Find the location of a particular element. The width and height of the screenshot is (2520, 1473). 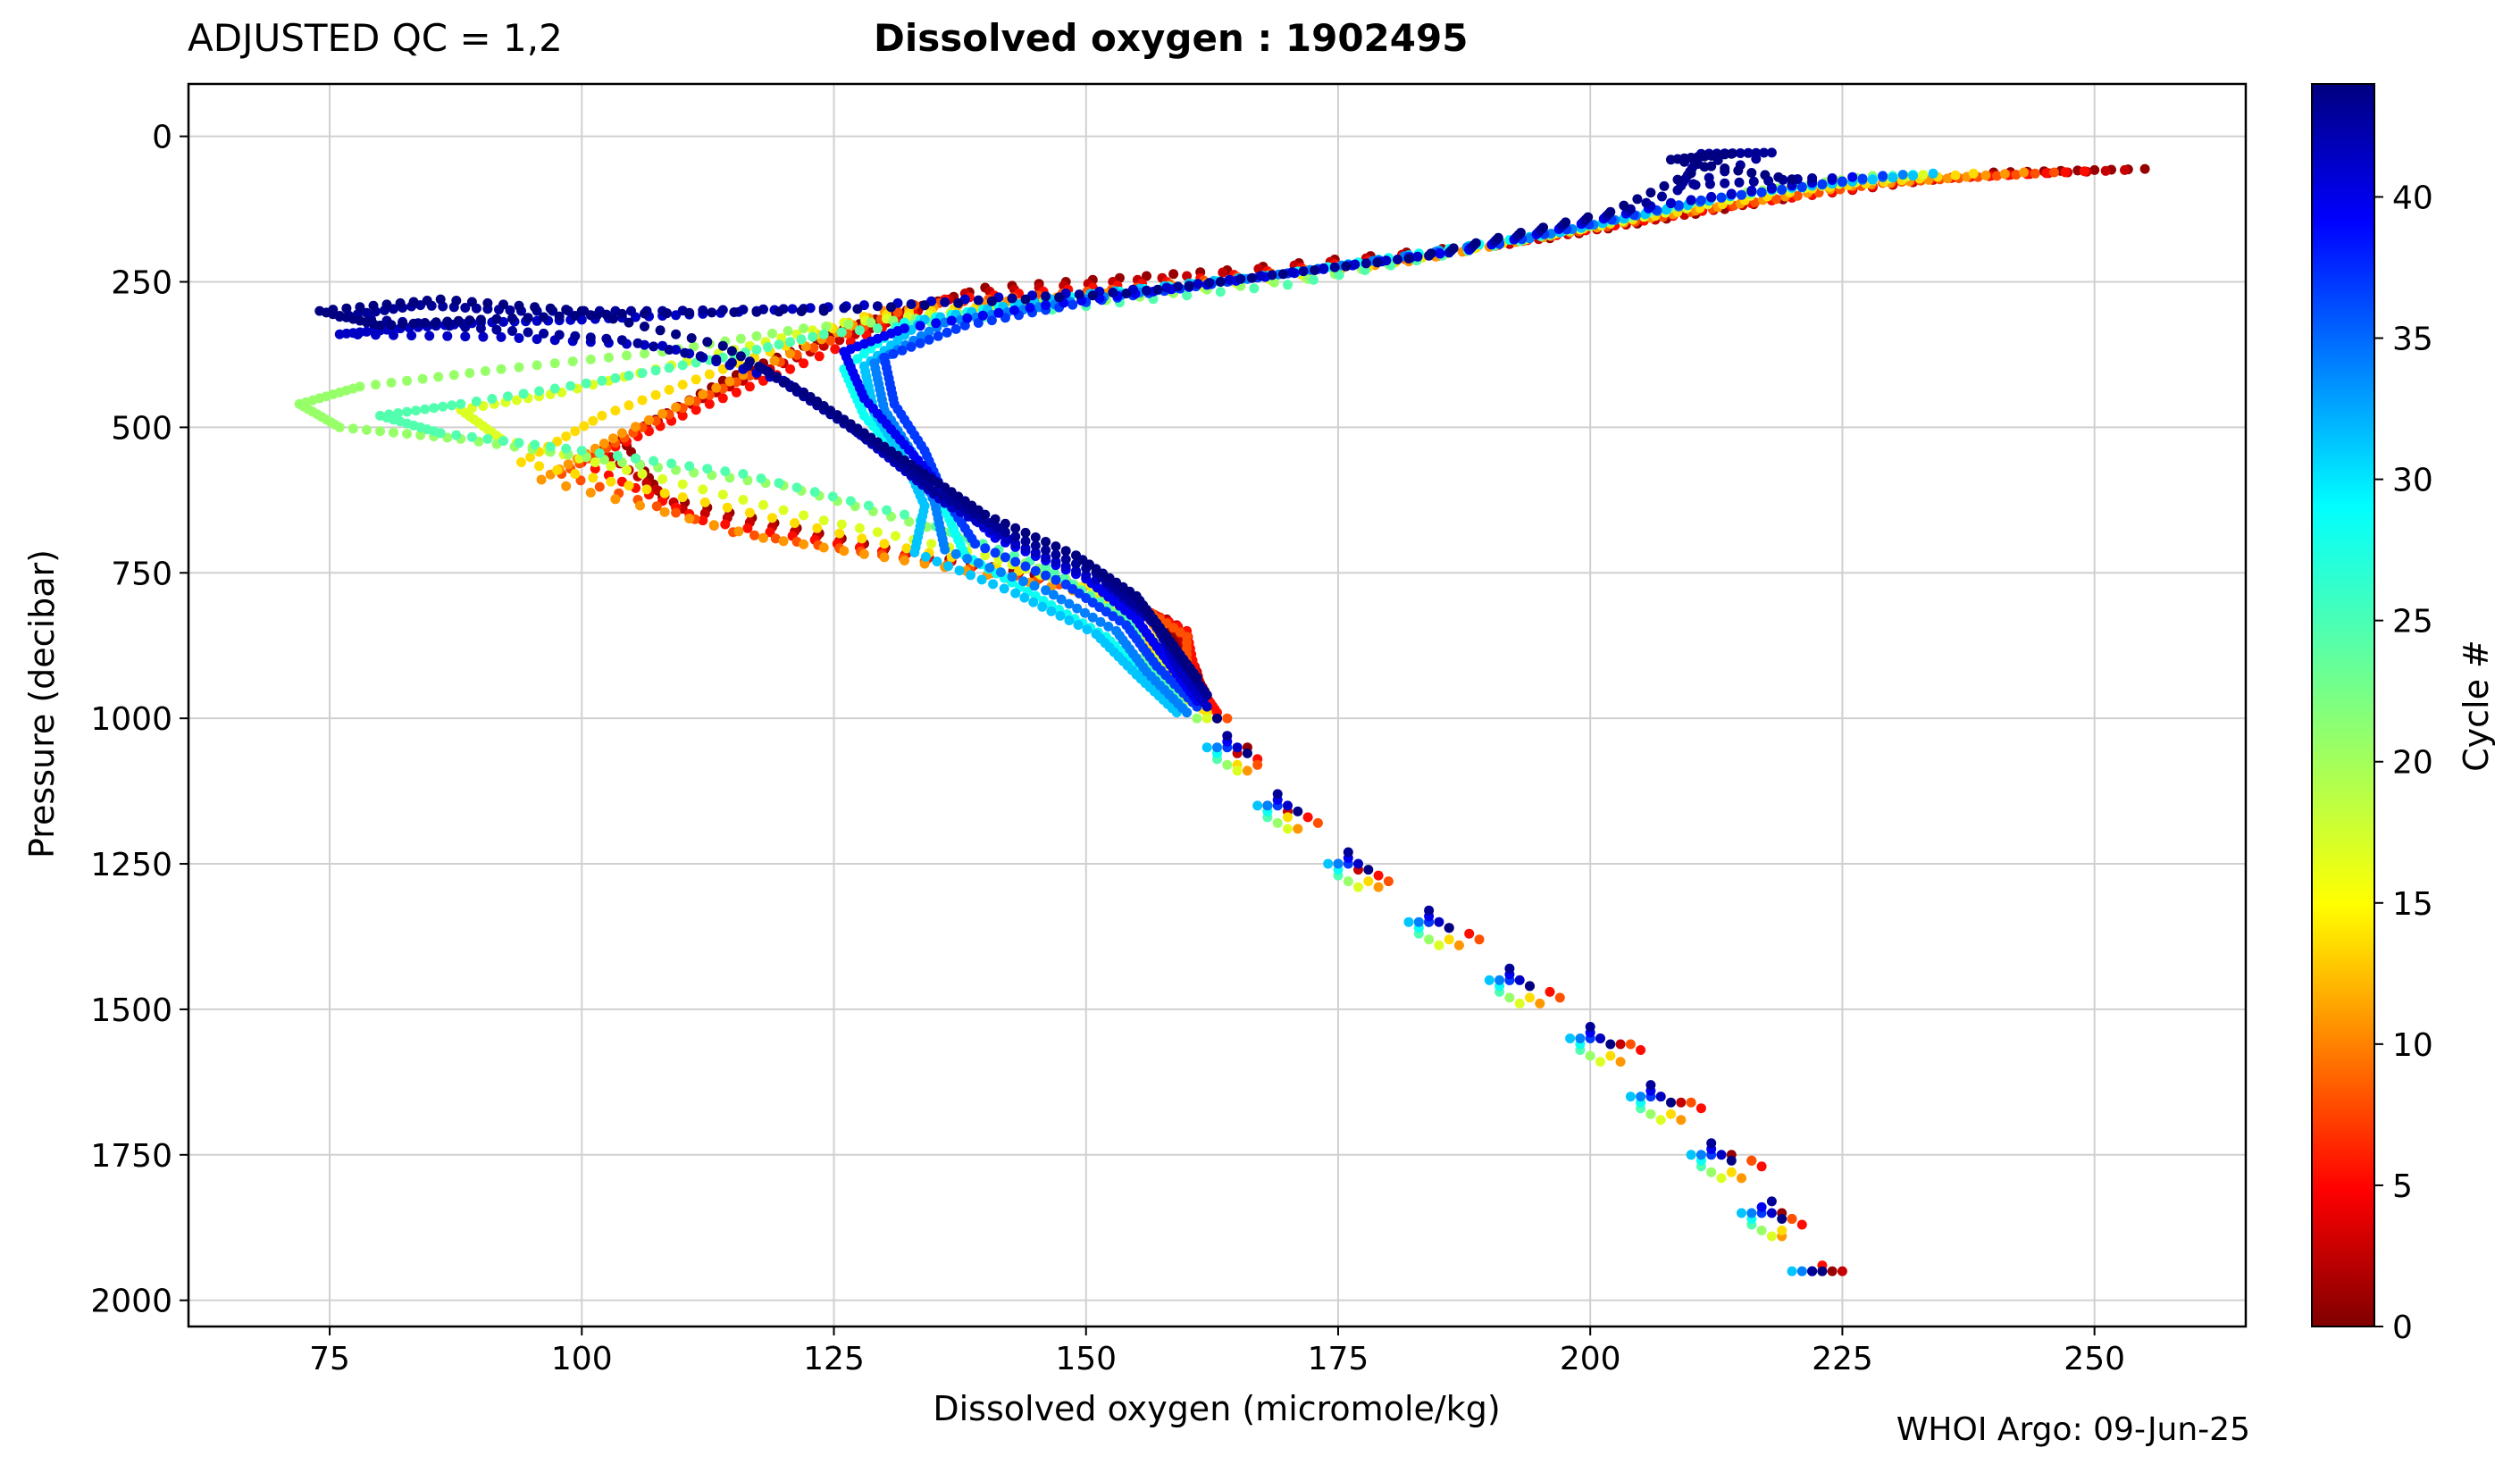

colorbar-tick-label: 35 is located at coordinates (2412, 340).